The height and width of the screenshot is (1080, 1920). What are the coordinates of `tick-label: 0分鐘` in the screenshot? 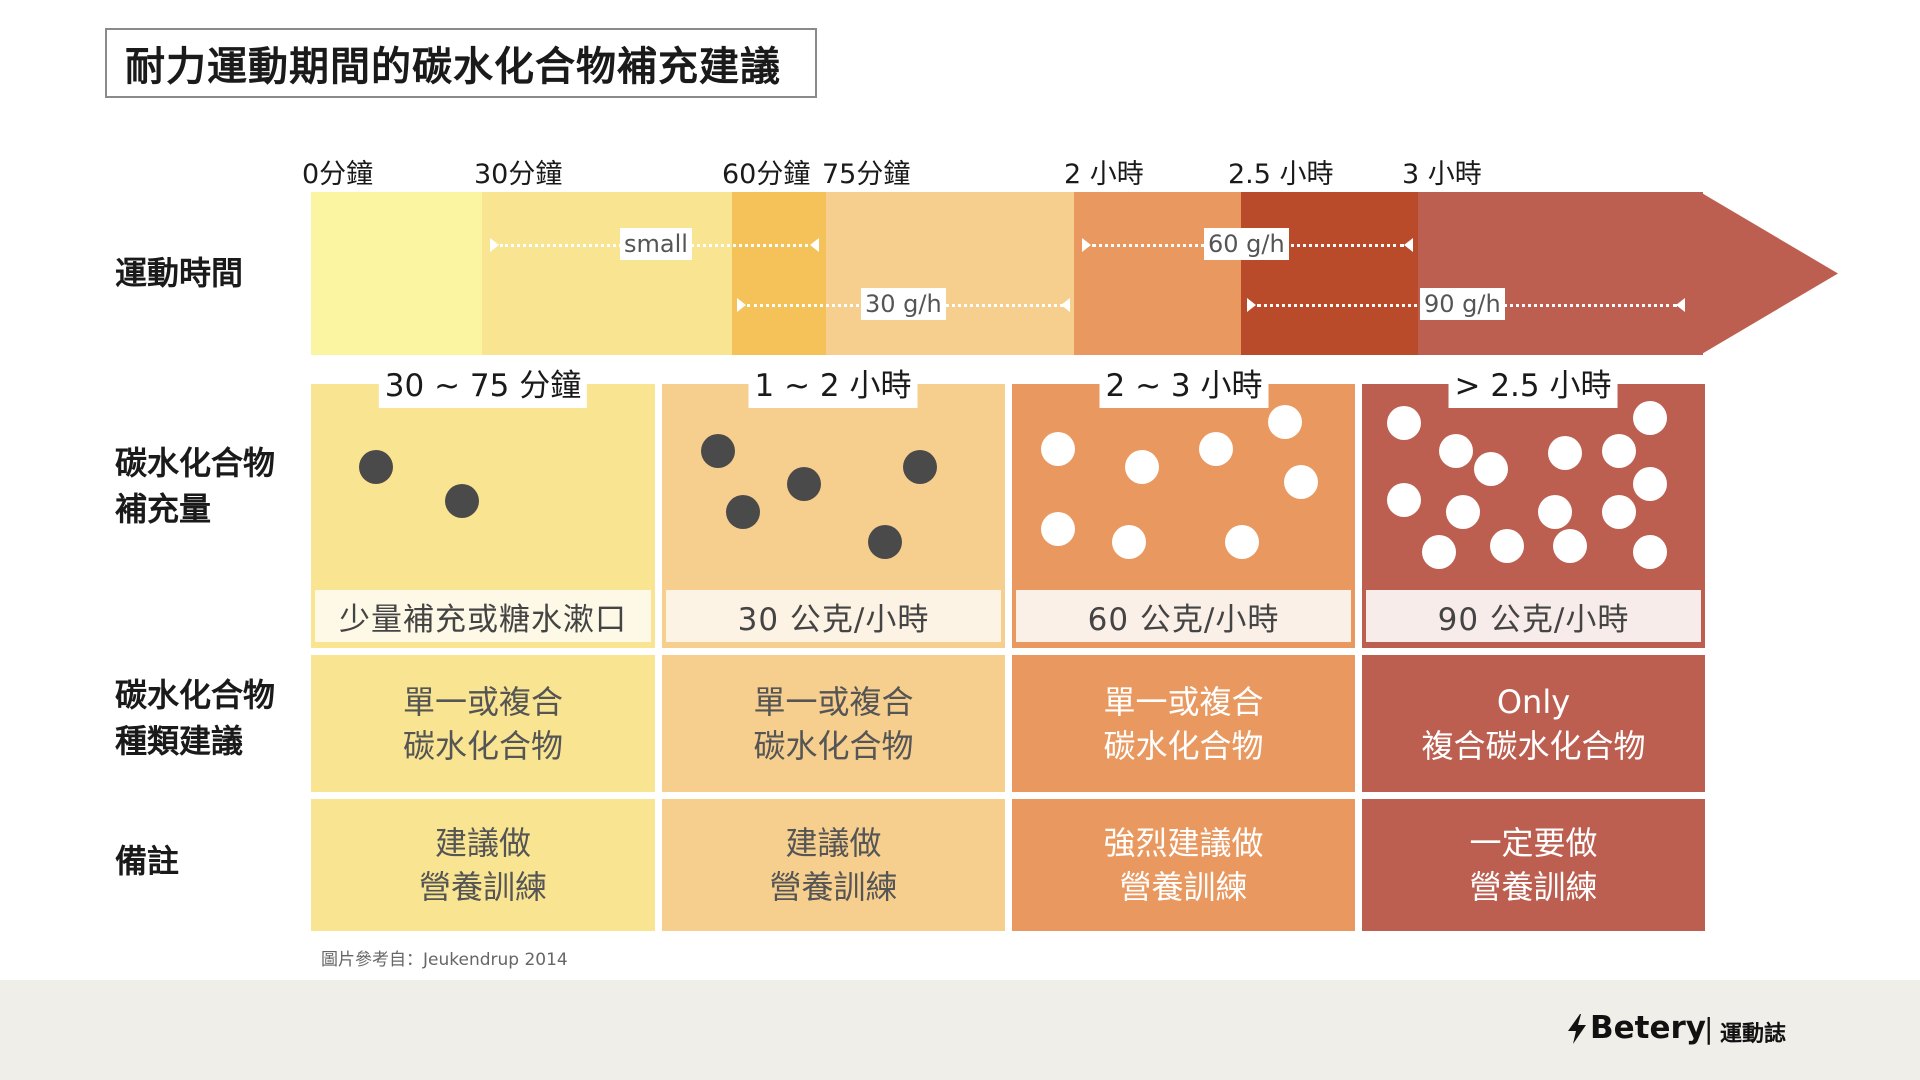 It's located at (338, 174).